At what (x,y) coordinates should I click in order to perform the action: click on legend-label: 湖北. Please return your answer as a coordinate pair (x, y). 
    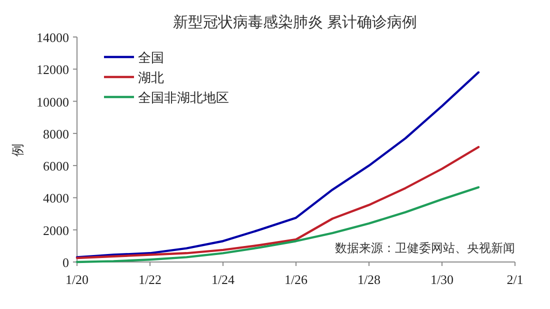
    Looking at the image, I should click on (151, 77).